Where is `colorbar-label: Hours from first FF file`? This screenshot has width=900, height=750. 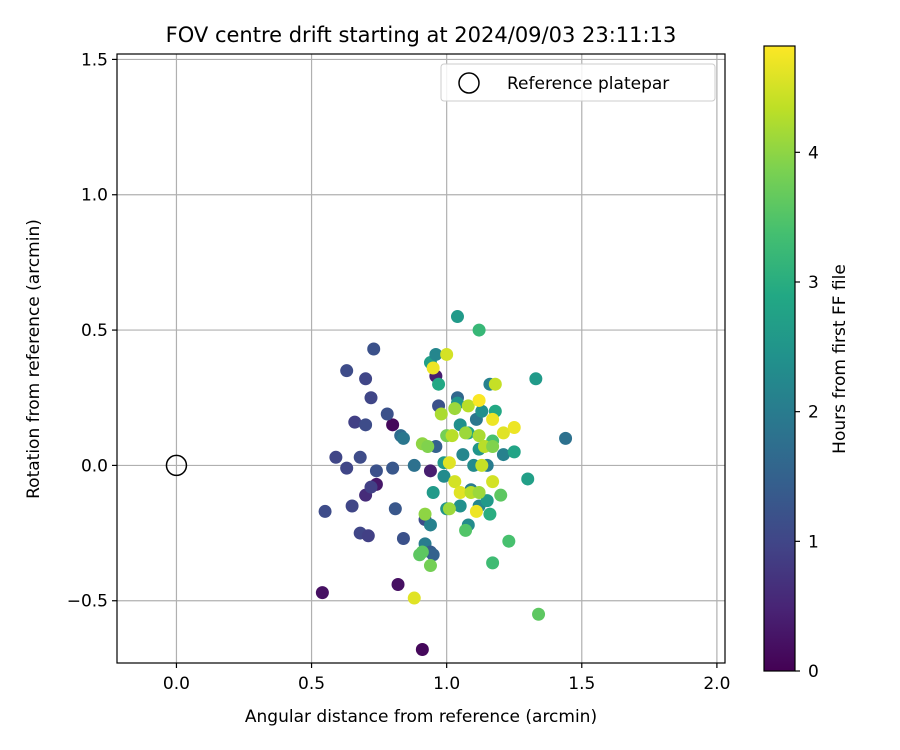
colorbar-label: Hours from first FF file is located at coordinates (840, 359).